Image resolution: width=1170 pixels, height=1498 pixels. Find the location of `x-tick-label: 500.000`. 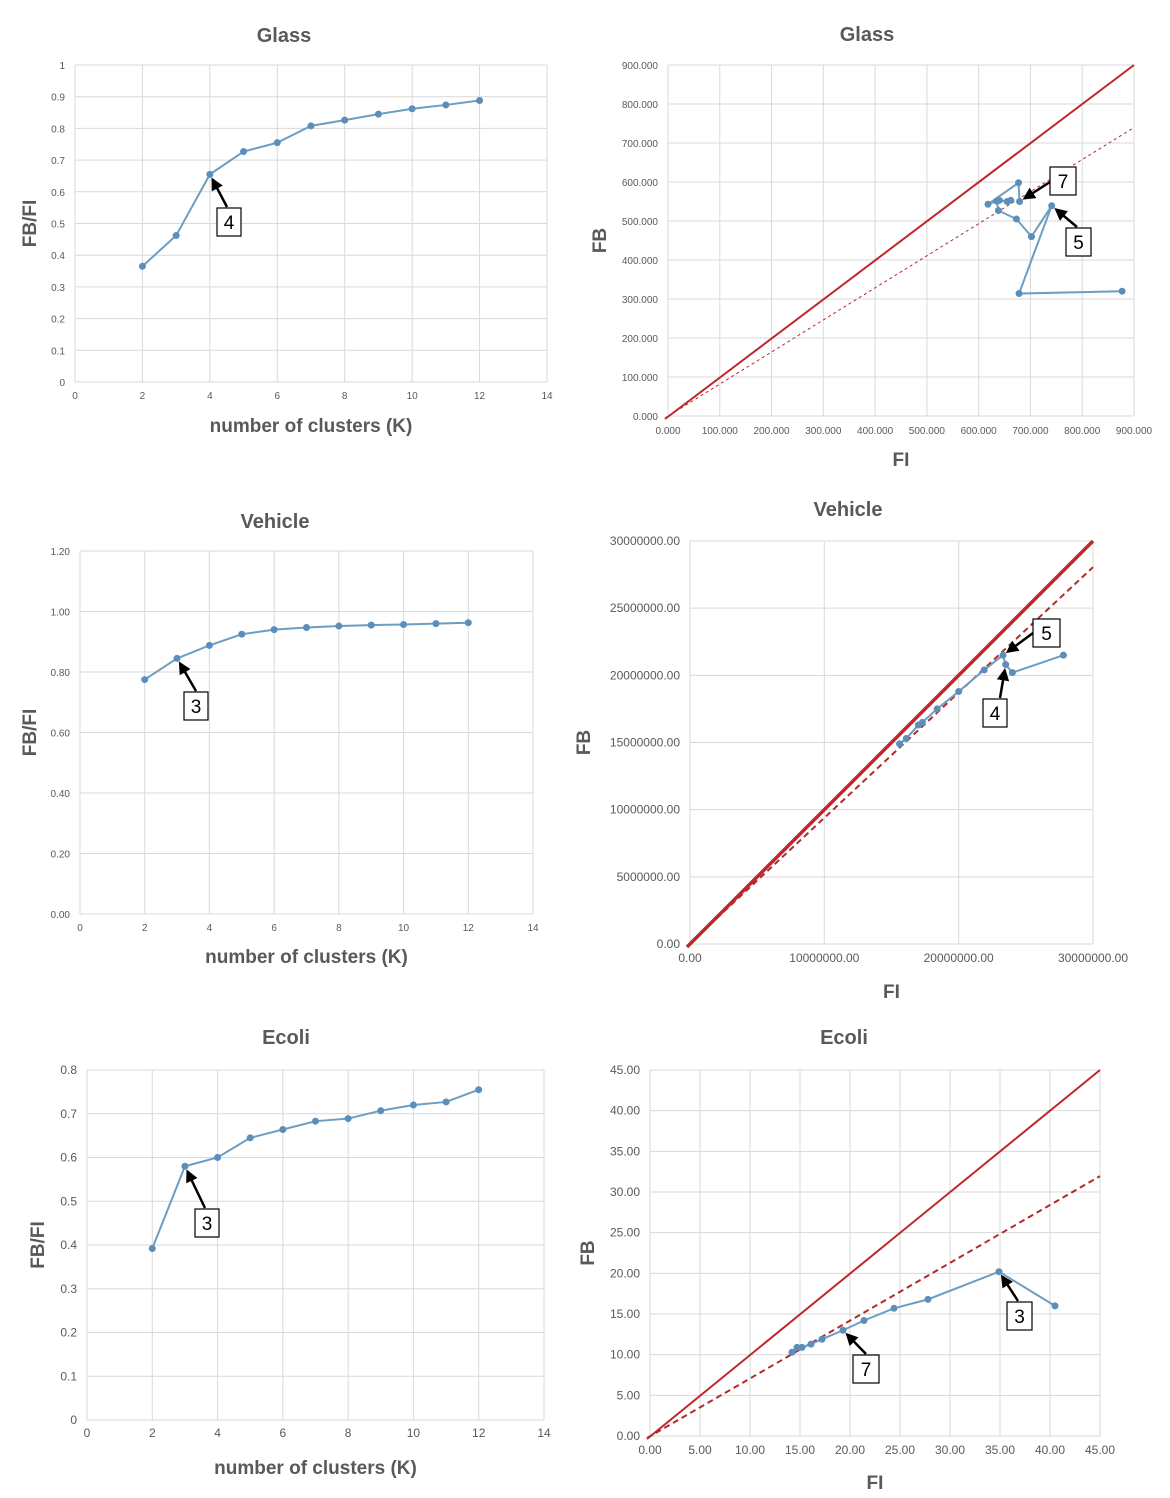

x-tick-label: 500.000 is located at coordinates (927, 431).